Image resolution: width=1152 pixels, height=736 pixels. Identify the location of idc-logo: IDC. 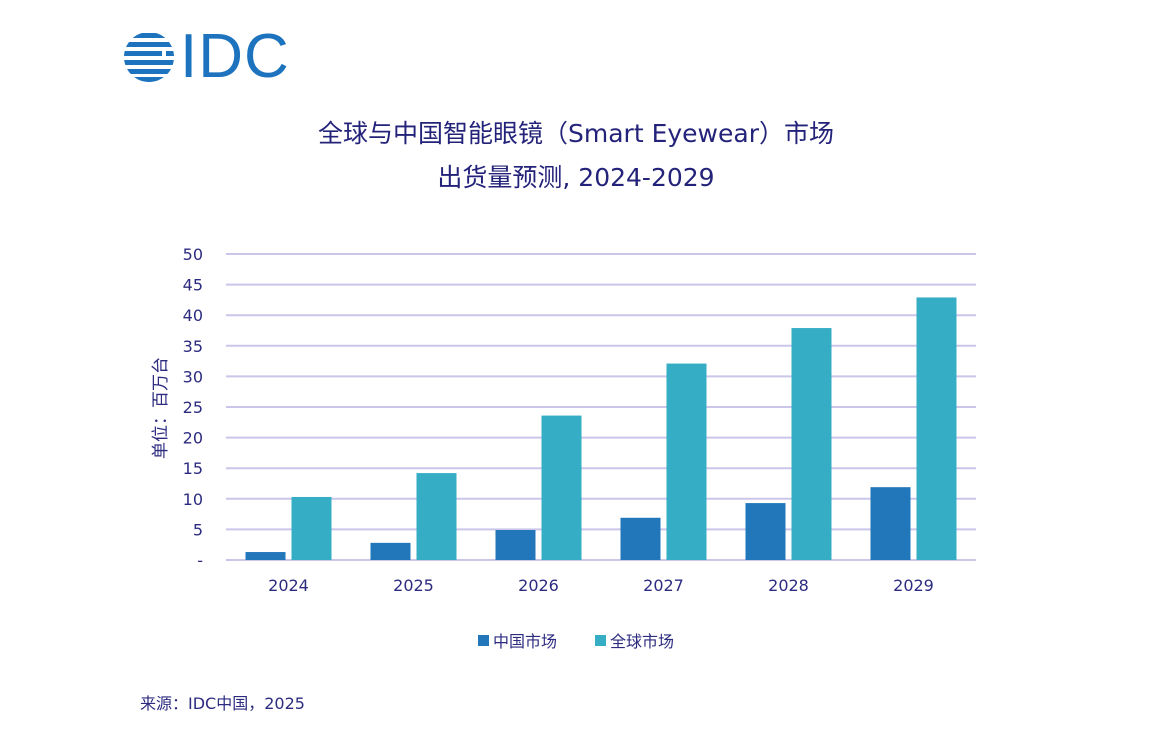
(206, 56).